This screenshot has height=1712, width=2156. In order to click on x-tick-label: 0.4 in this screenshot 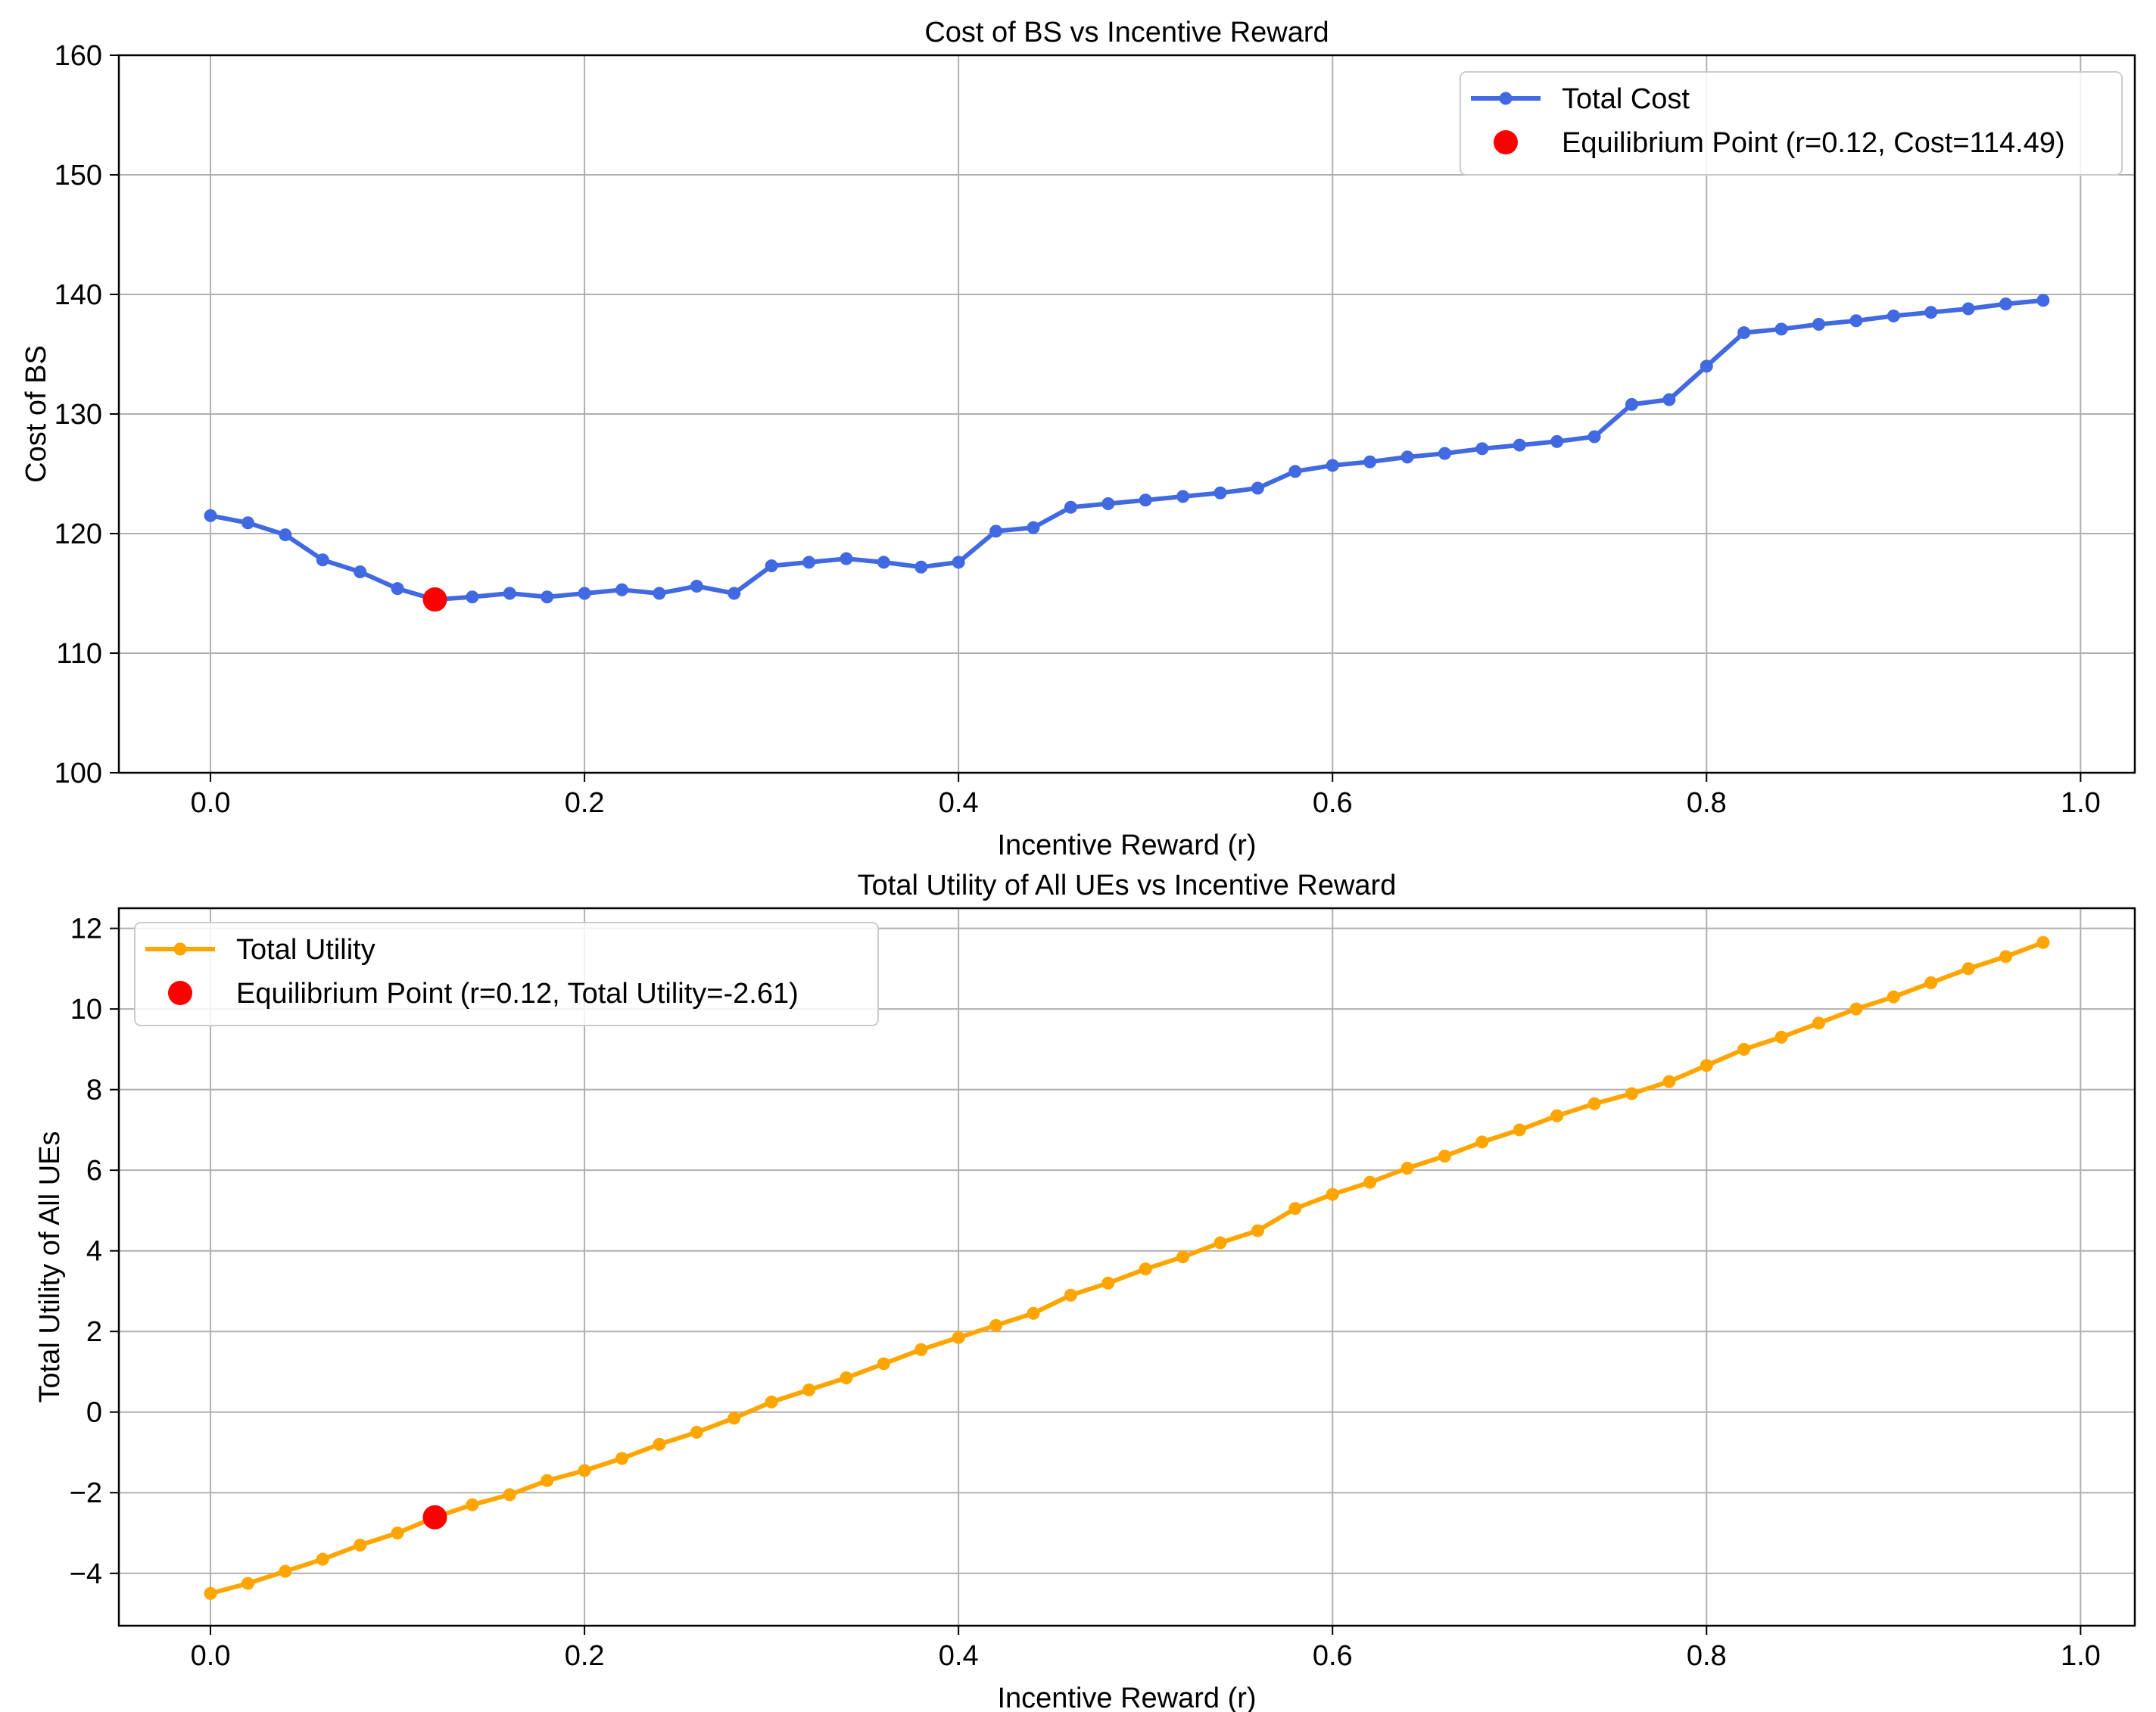, I will do `click(959, 1656)`.